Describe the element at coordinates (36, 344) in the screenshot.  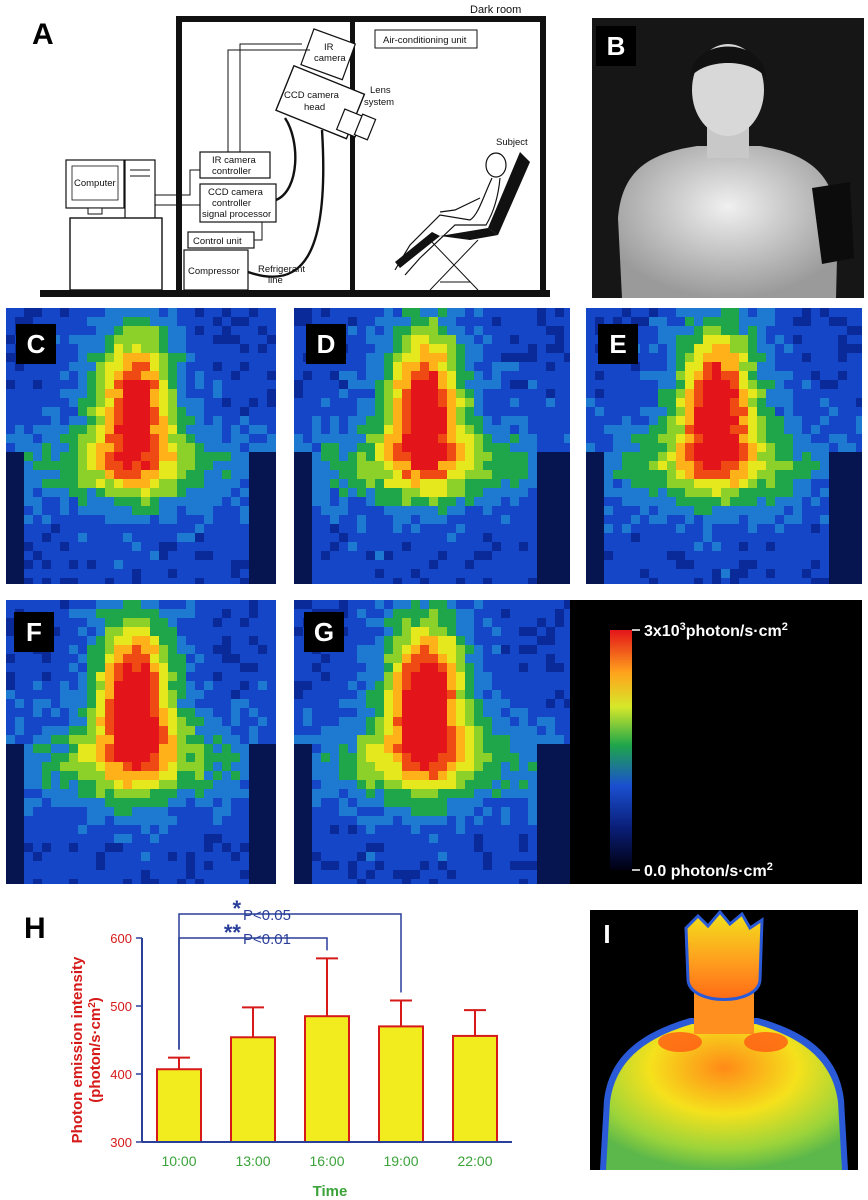
I see `panel-label-c: C` at that location.